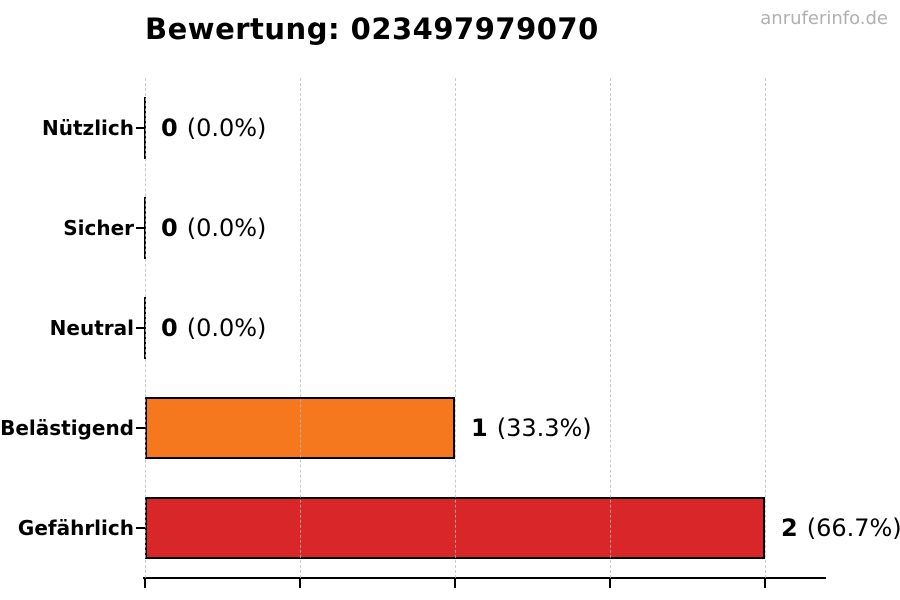  What do you see at coordinates (824, 18) in the screenshot?
I see `watermark-link: anruferinfo.de` at bounding box center [824, 18].